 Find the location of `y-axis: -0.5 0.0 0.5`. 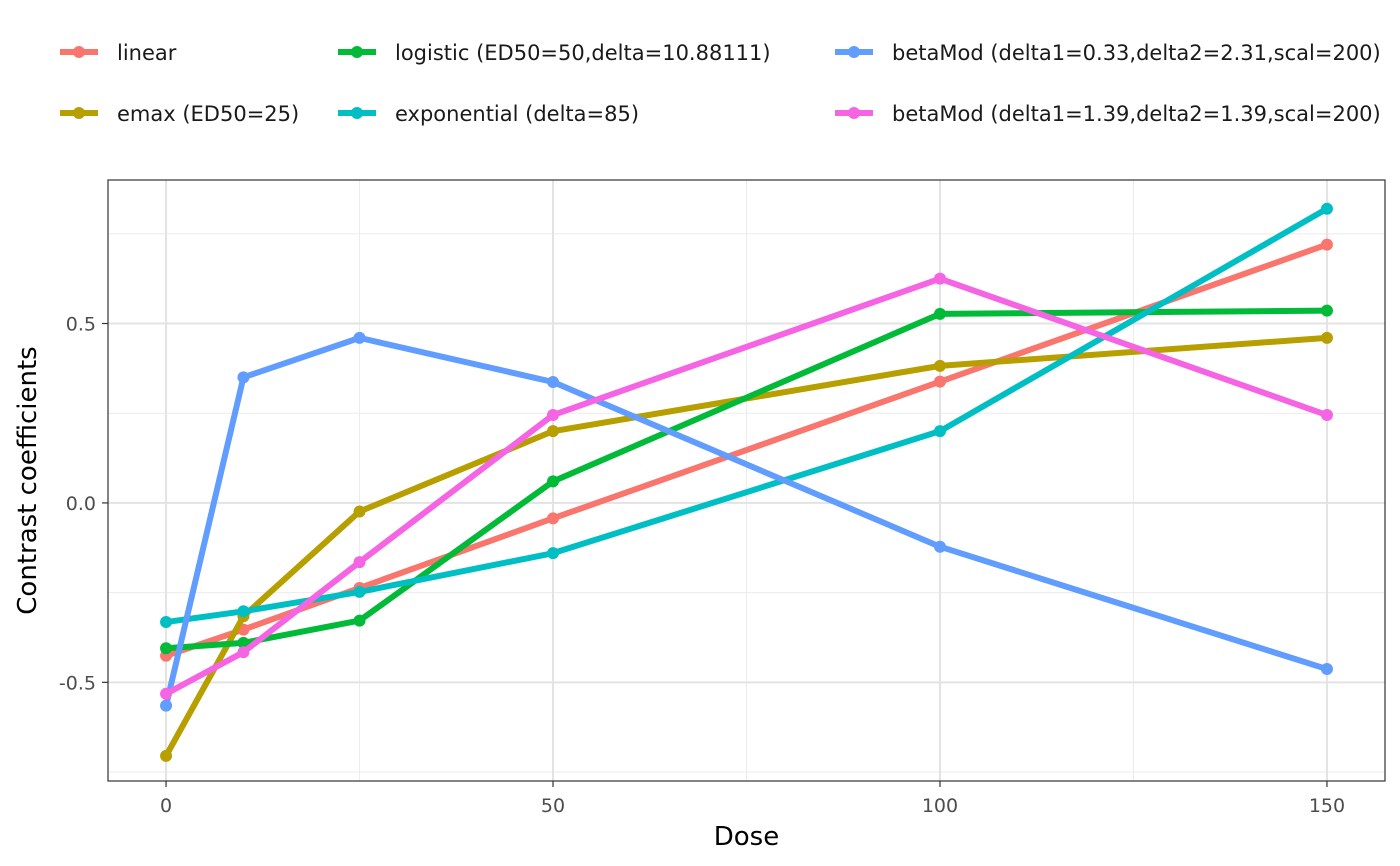

y-axis: -0.5 0.0 0.5 is located at coordinates (83, 504).